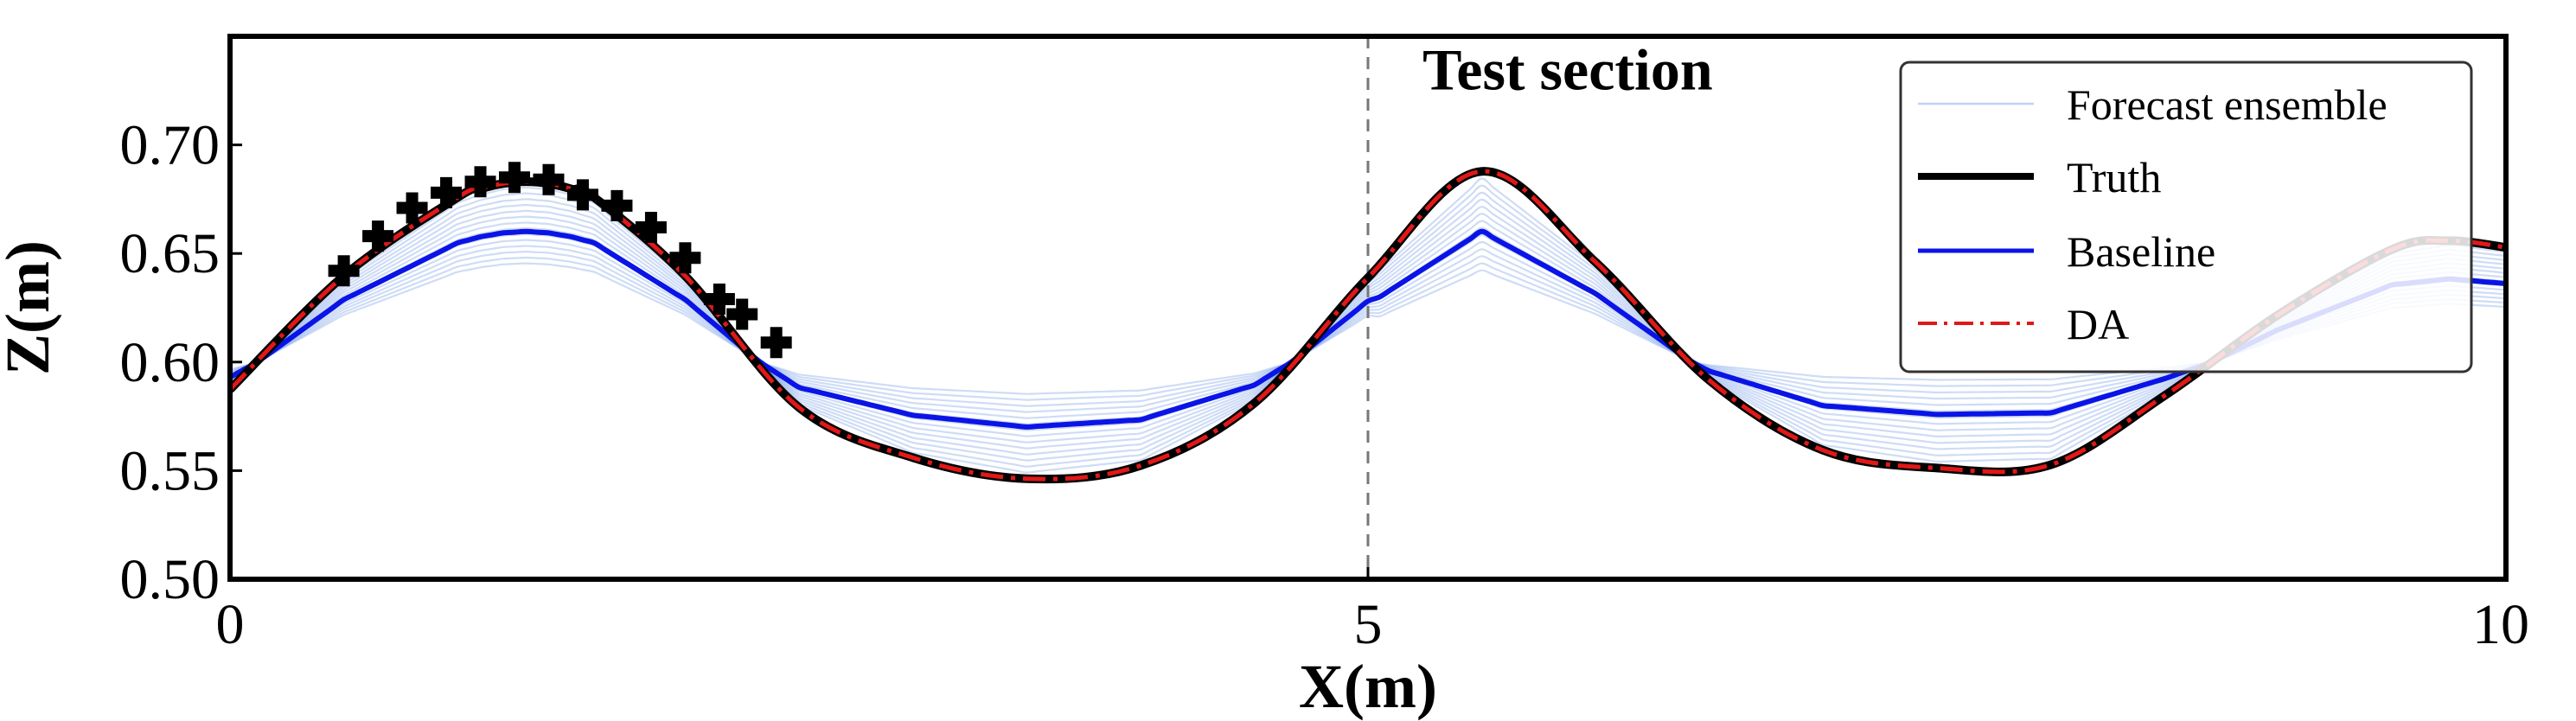  I want to click on legend-frame, so click(2186, 217).